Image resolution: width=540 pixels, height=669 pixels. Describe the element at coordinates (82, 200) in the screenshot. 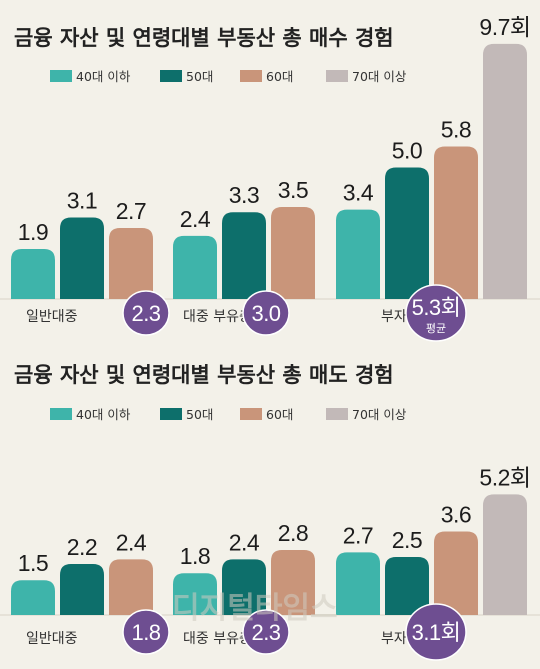

I see `data-label: 3.1` at that location.